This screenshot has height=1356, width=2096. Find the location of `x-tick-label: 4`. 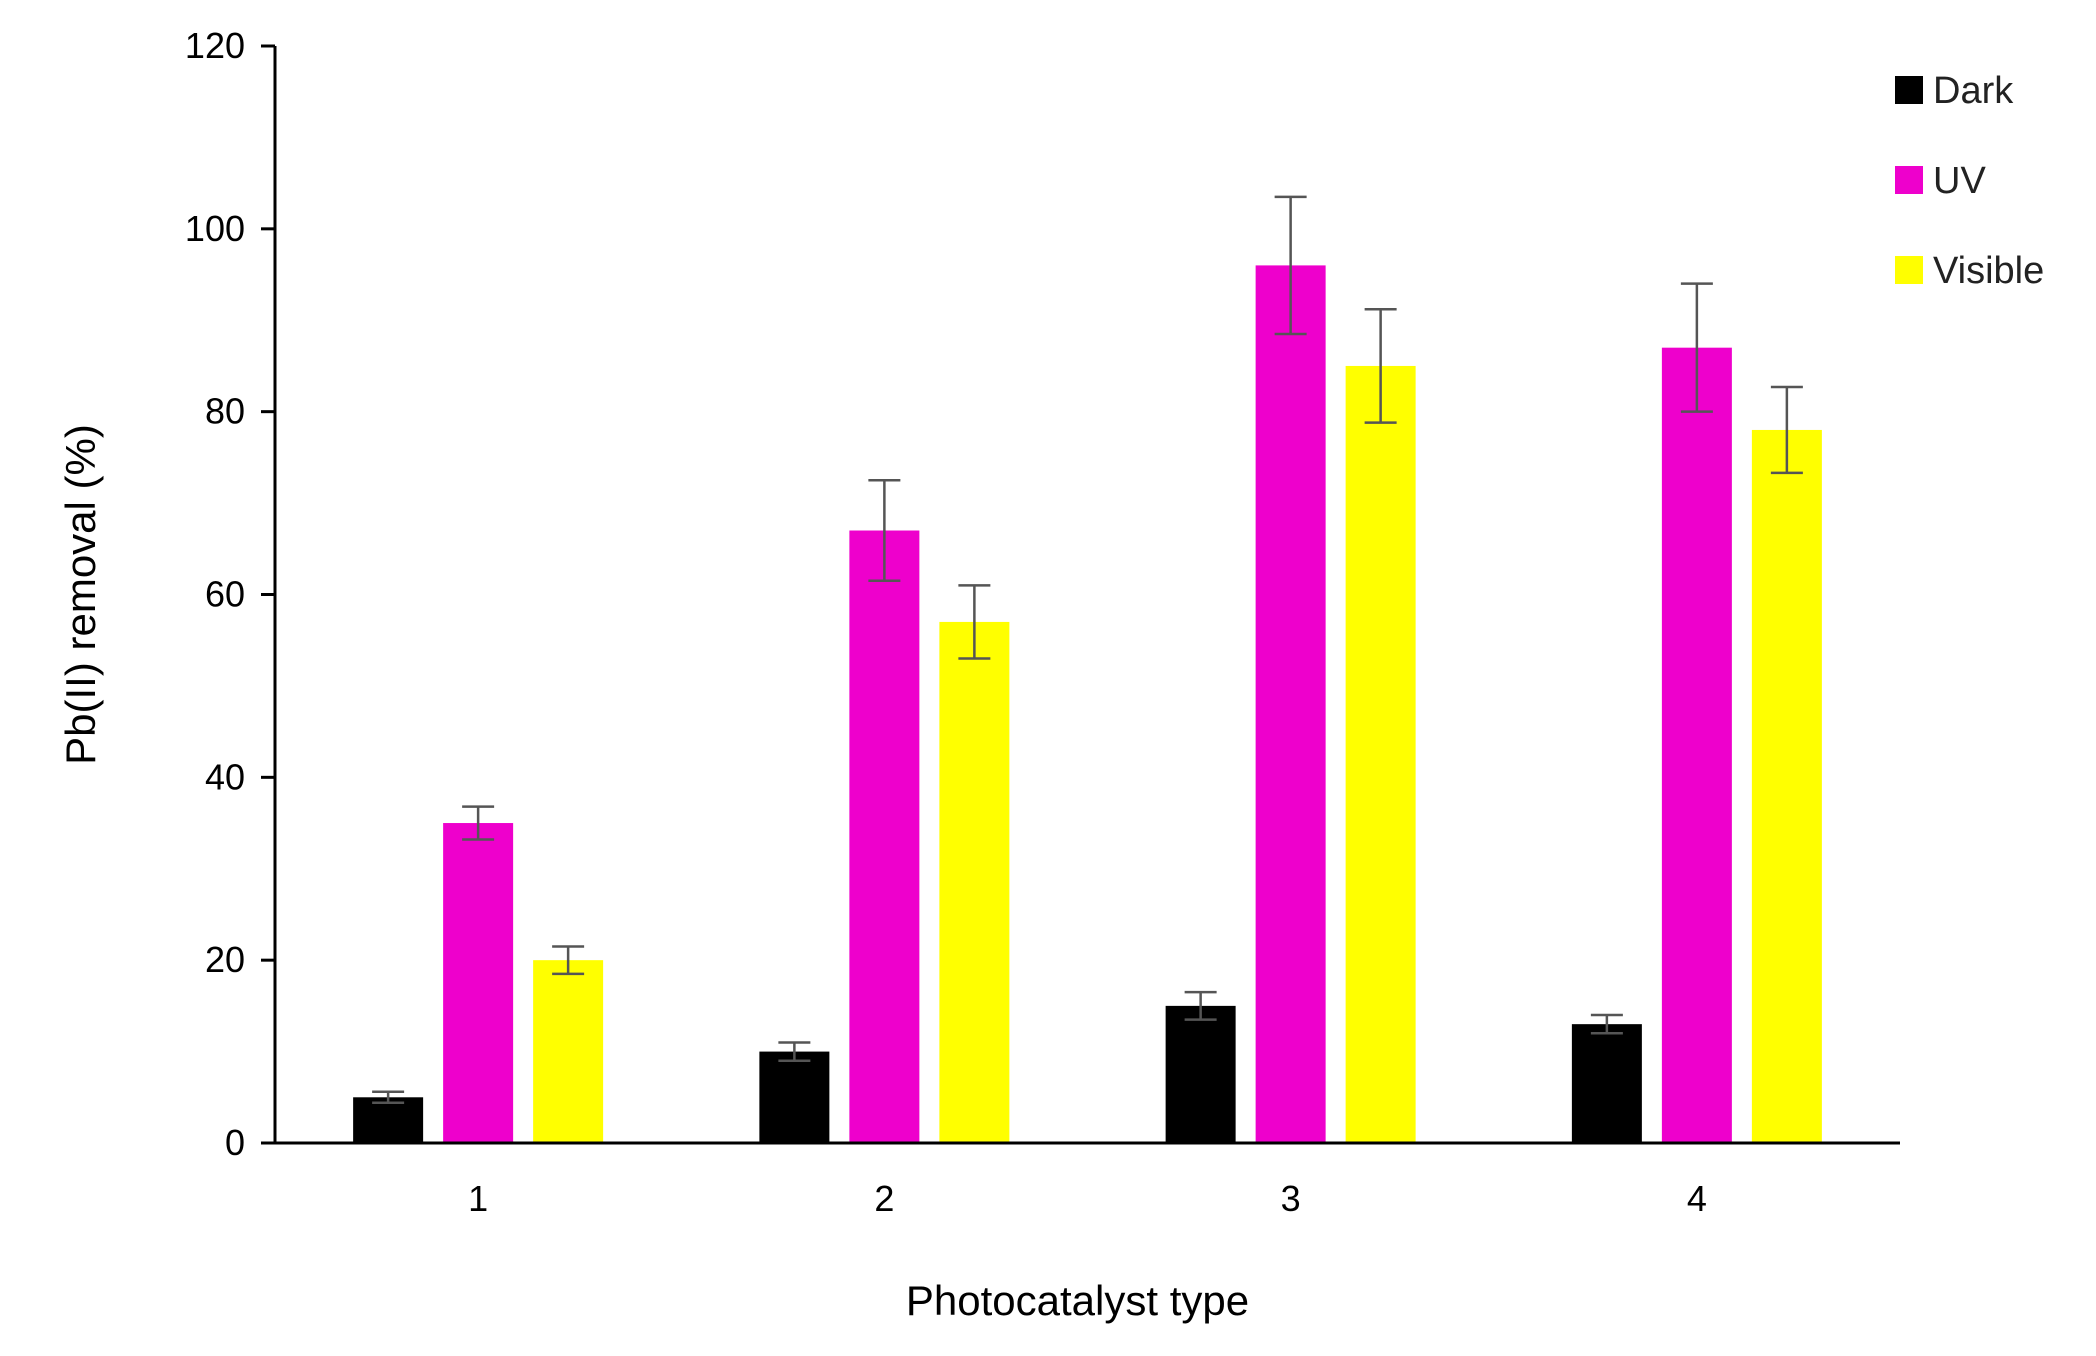

x-tick-label: 4 is located at coordinates (1697, 1198).